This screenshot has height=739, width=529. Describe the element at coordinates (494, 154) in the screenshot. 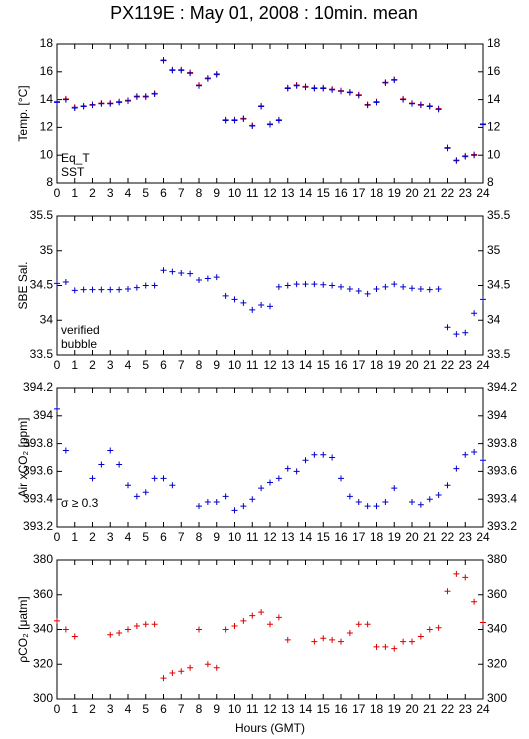

I see `y-tick-label: 10` at that location.